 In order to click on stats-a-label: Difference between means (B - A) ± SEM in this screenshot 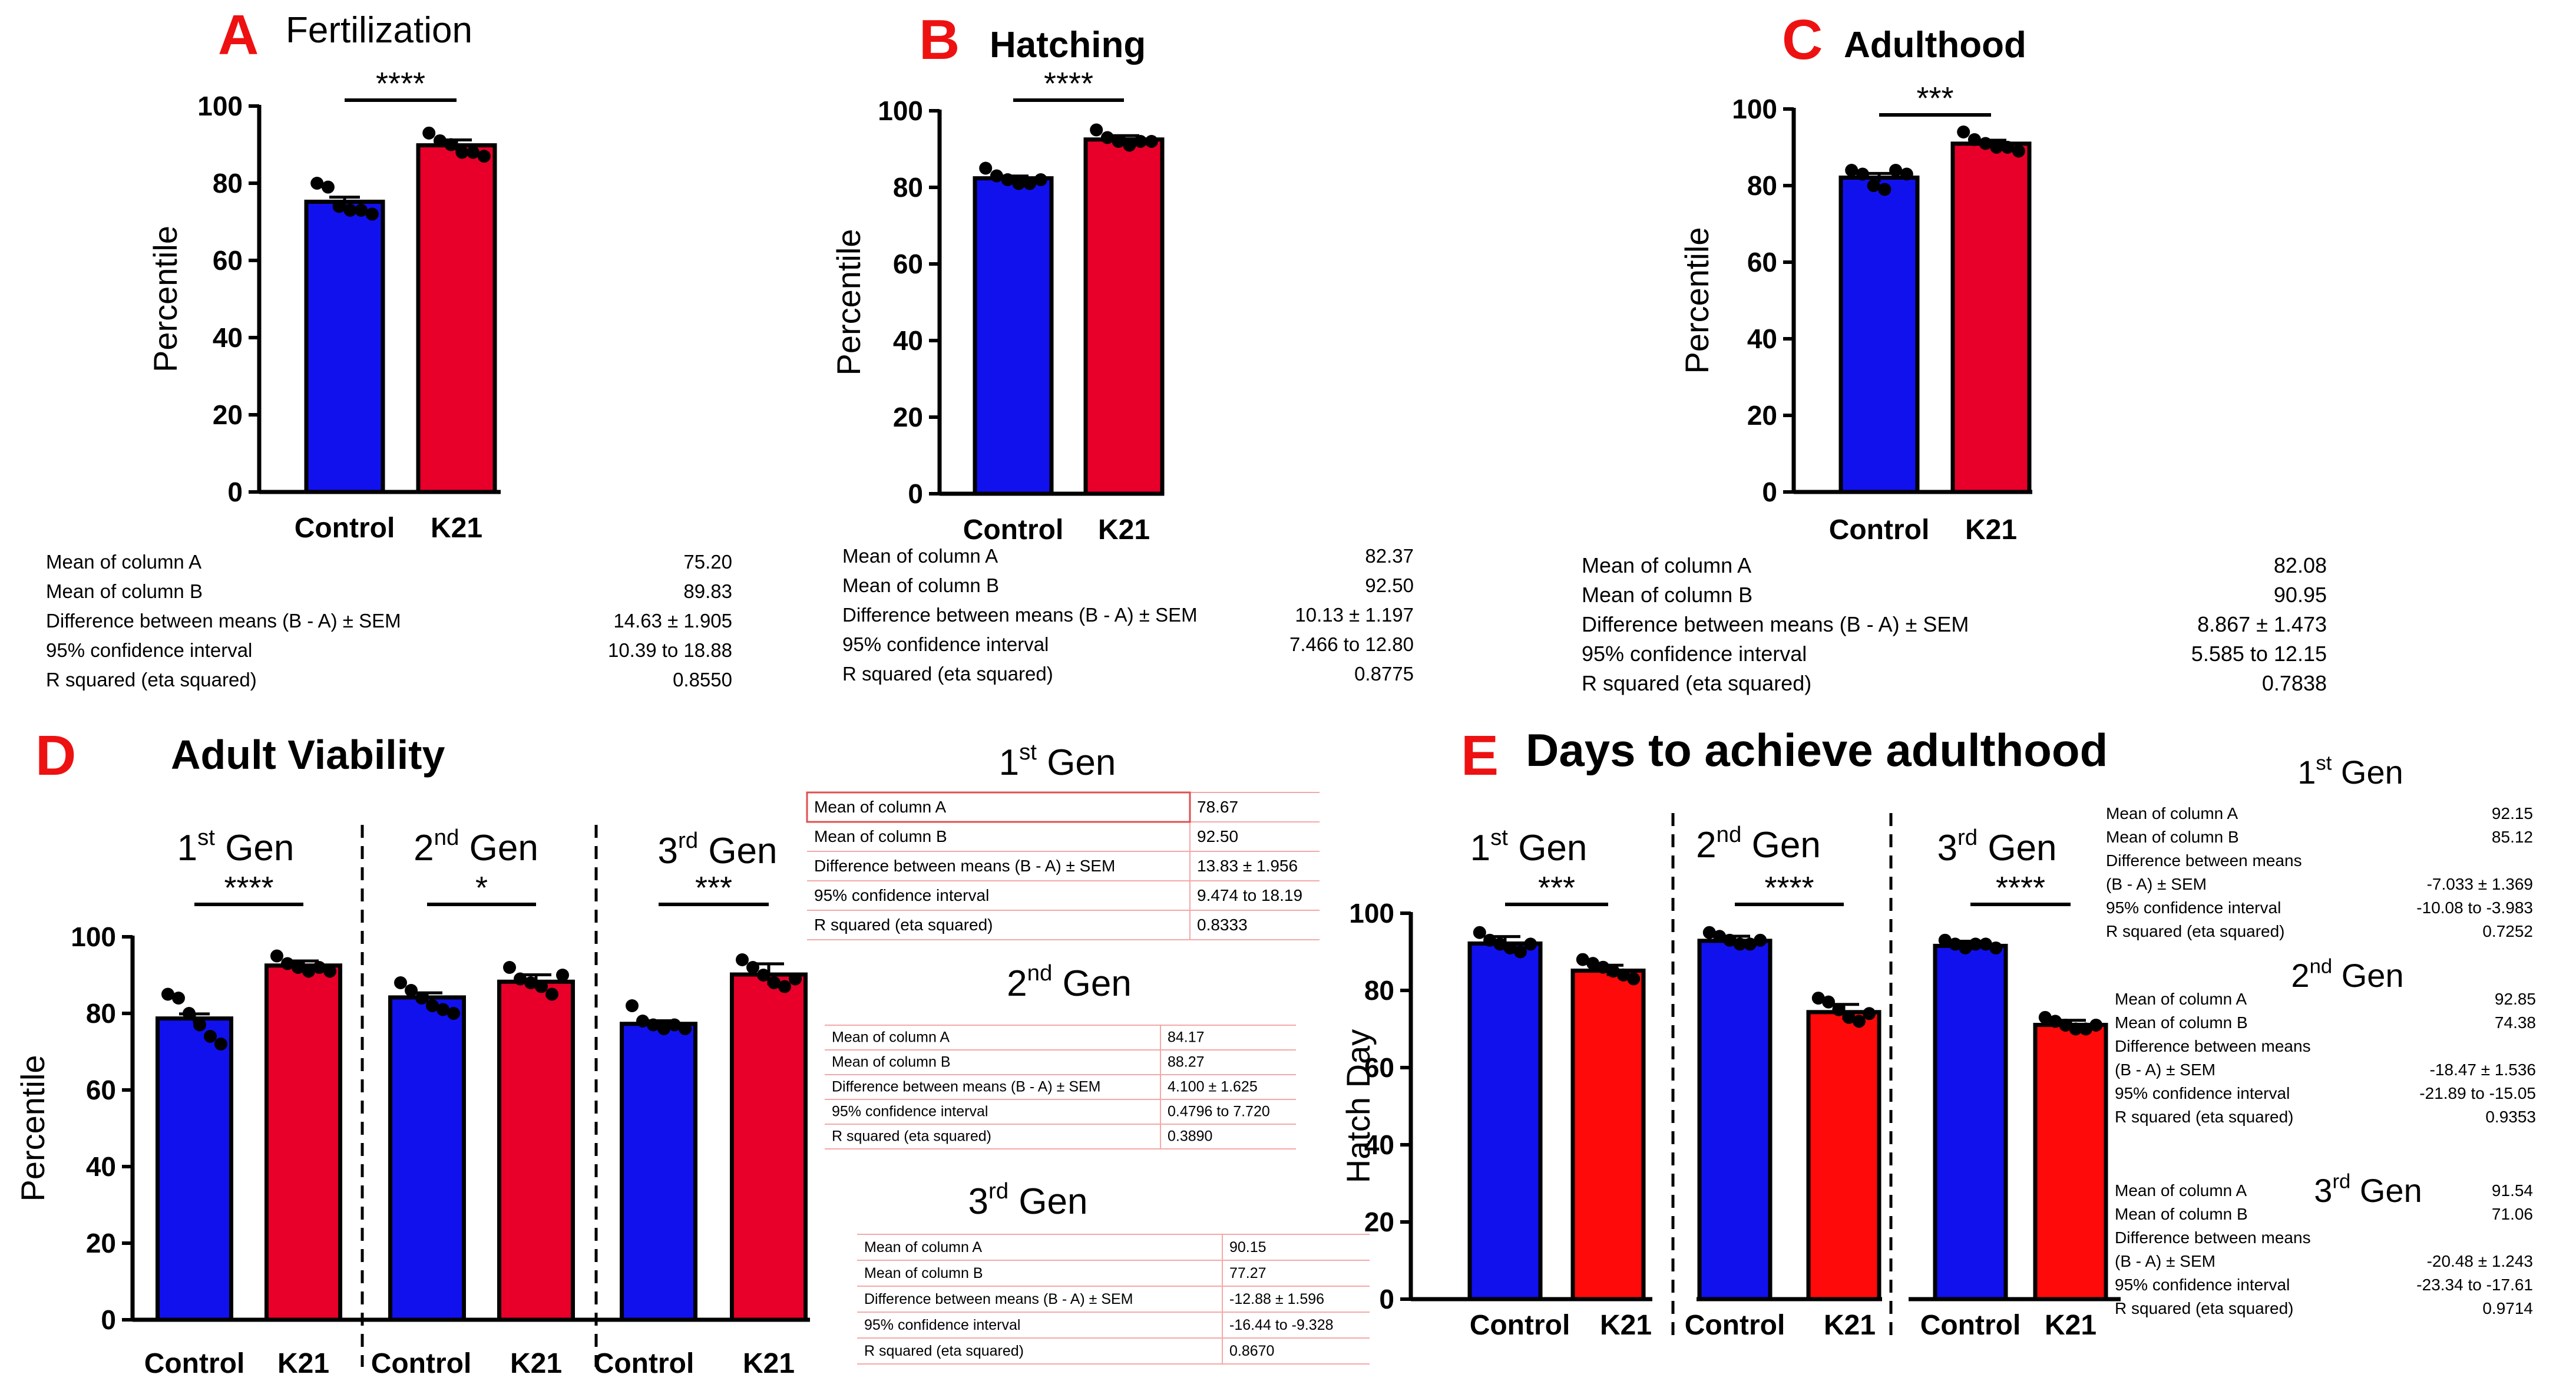, I will do `click(223, 621)`.